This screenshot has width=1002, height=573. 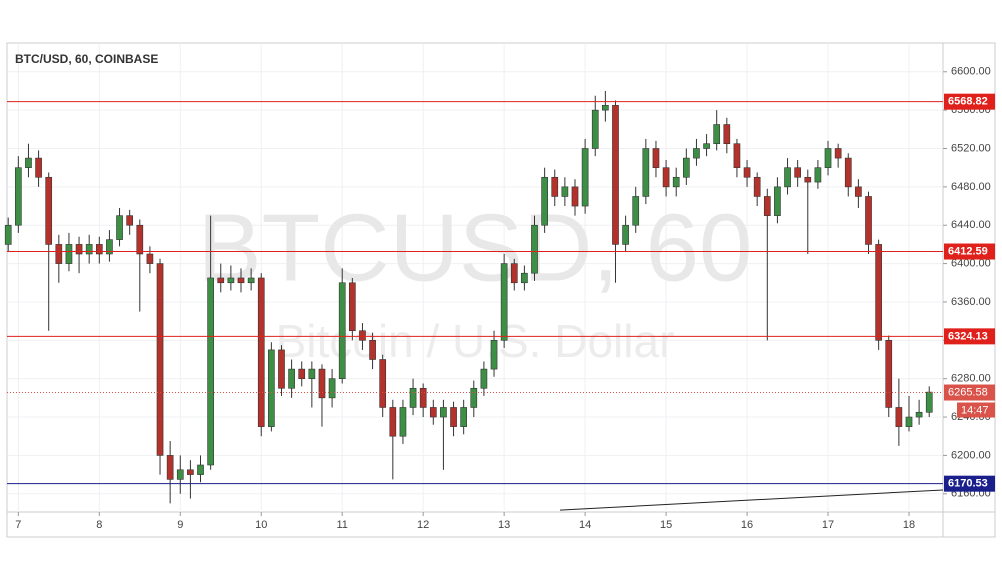 What do you see at coordinates (423, 525) in the screenshot?
I see `x-tick-label: 12` at bounding box center [423, 525].